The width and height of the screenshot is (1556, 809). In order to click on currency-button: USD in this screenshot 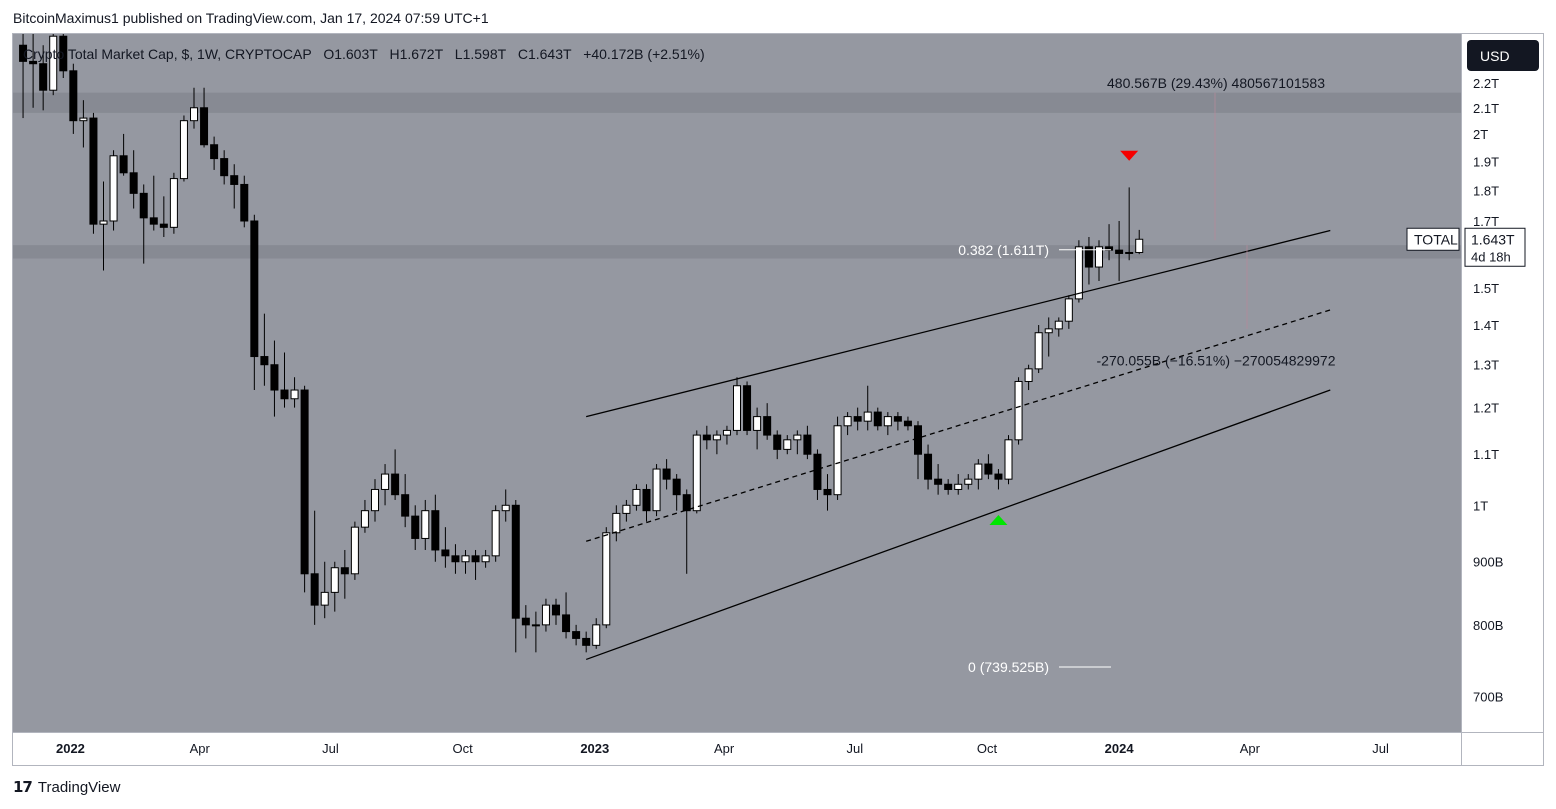, I will do `click(1503, 55)`.